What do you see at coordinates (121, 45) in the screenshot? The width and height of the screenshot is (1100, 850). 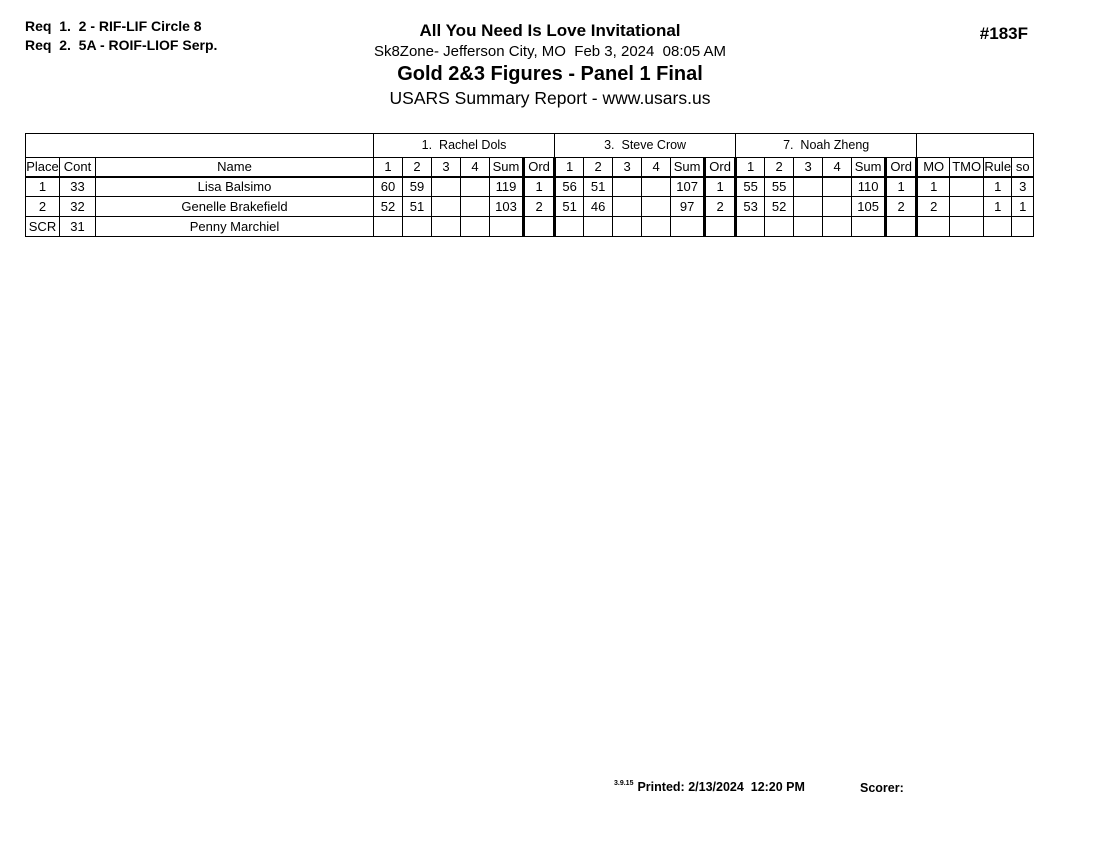 I see `requirement-line-2: Req 2. 5A - ROIF-LIOF Serp.` at bounding box center [121, 45].